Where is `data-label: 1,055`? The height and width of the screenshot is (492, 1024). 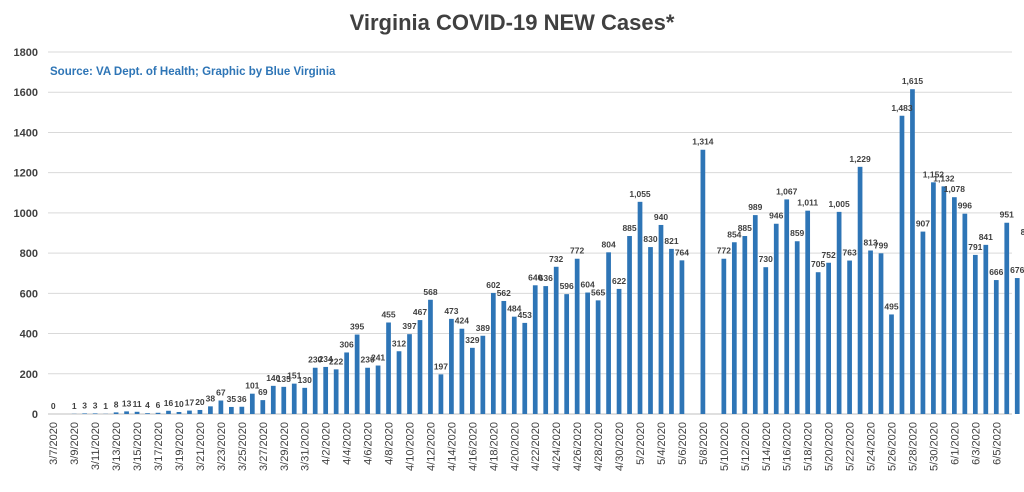 data-label: 1,055 is located at coordinates (640, 194).